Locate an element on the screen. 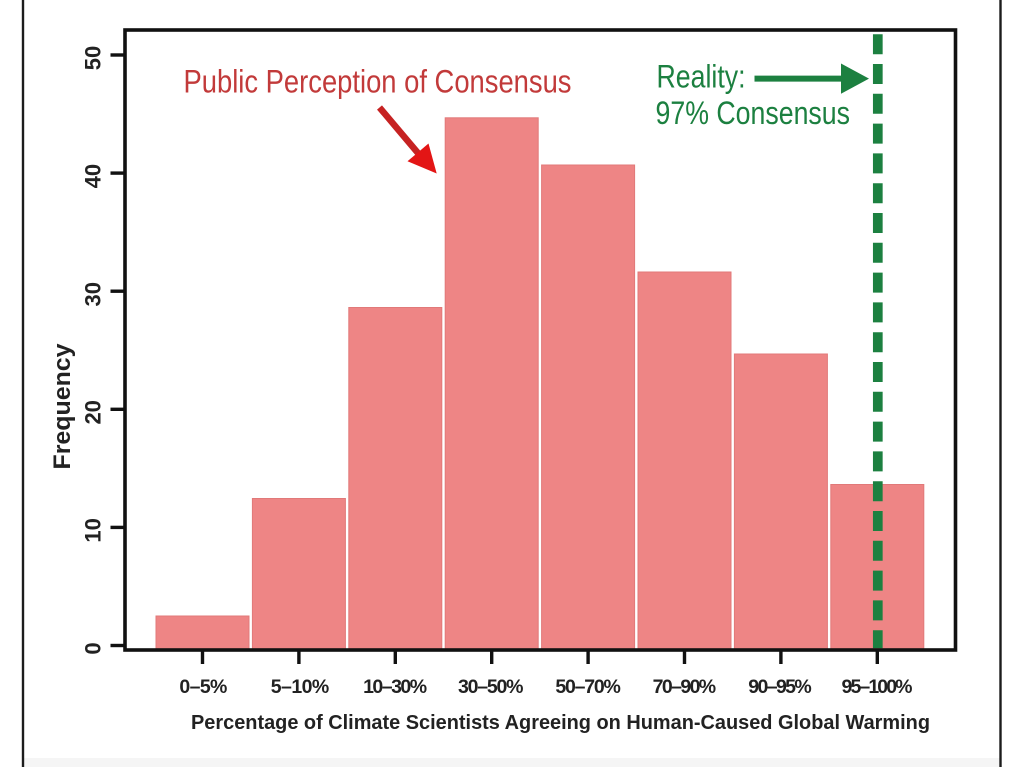  svg-text: 70–90% is located at coordinates (685, 687).